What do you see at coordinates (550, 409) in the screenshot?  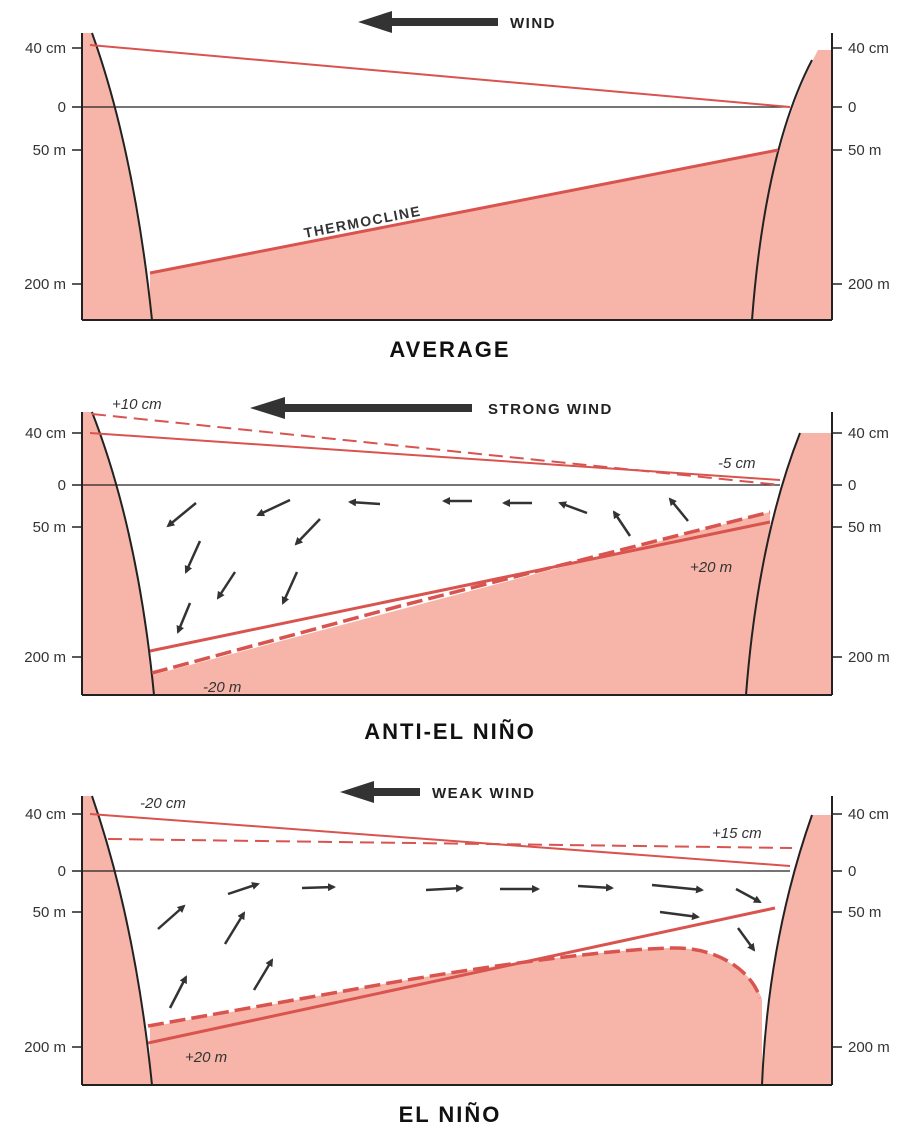 I see `wind-label: STRONG WIND` at bounding box center [550, 409].